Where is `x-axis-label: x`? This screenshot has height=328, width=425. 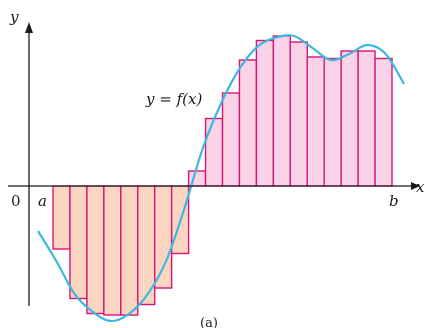
x-axis-label: x is located at coordinates (420, 187).